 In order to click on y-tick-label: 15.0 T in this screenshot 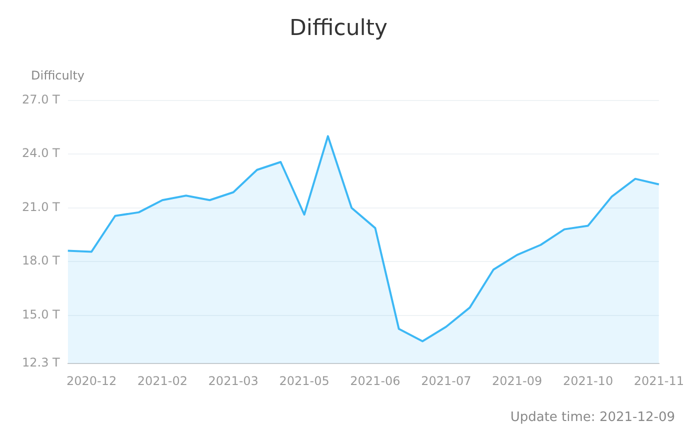, I will do `click(41, 314)`.